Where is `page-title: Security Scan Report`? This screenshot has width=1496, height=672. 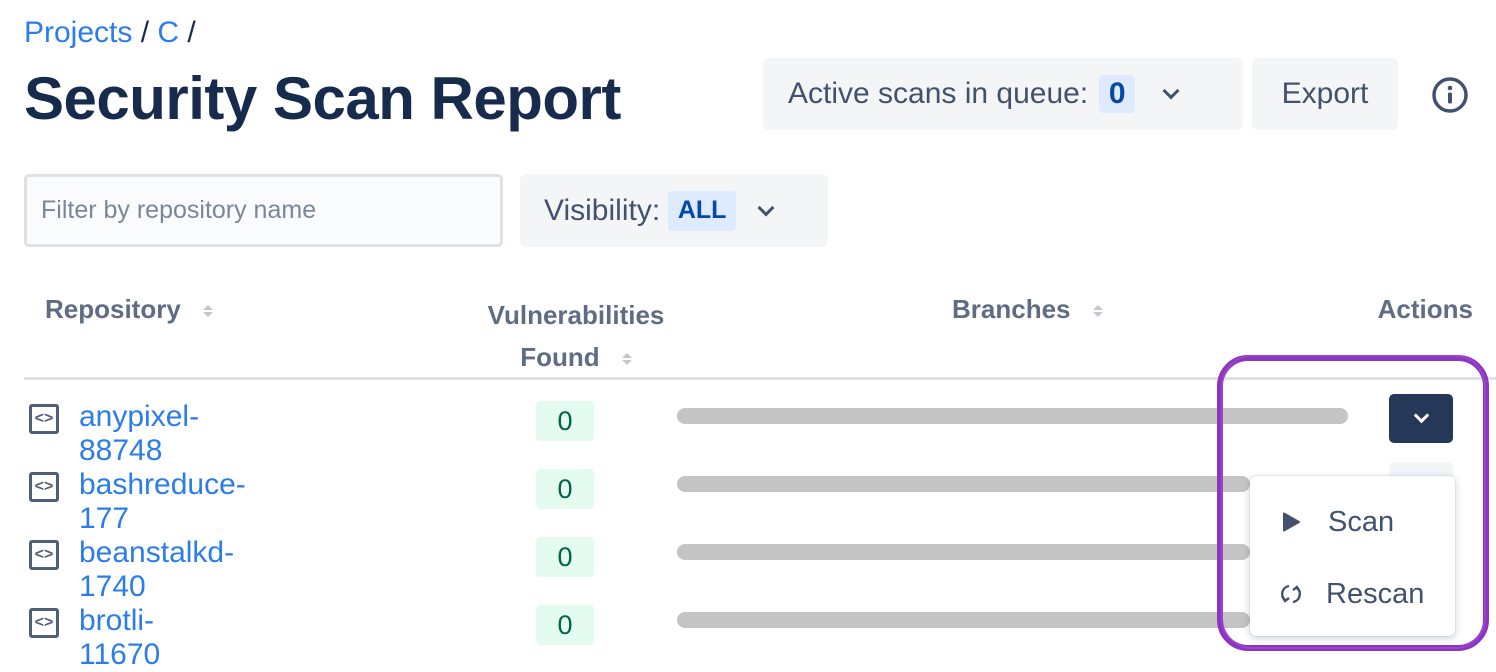
page-title: Security Scan Report is located at coordinates (322, 98).